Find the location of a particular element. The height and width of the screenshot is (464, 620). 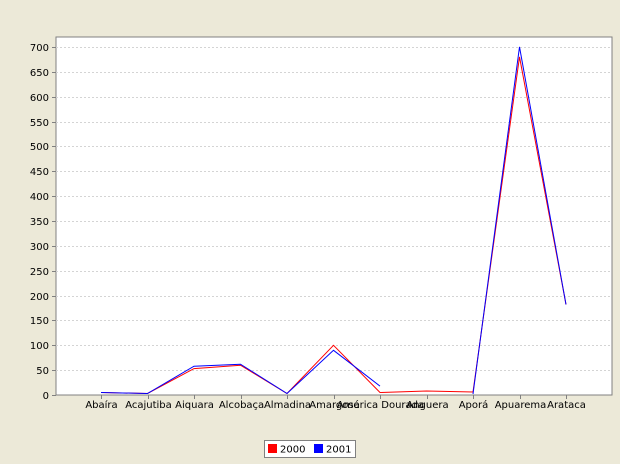

y-tick-label: 650 is located at coordinates (39, 73).